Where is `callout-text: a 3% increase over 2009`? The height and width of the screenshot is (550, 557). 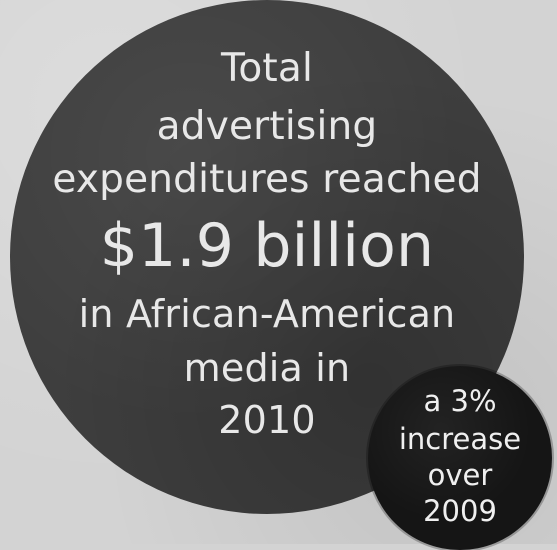 callout-text: a 3% increase over 2009 is located at coordinates (460, 458).